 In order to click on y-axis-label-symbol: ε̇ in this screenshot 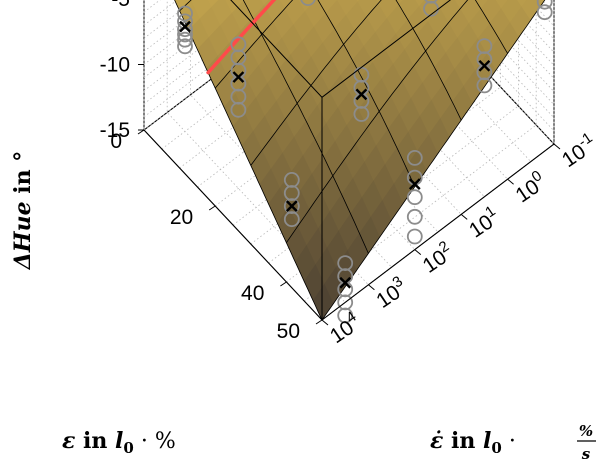, I will do `click(436, 441)`.